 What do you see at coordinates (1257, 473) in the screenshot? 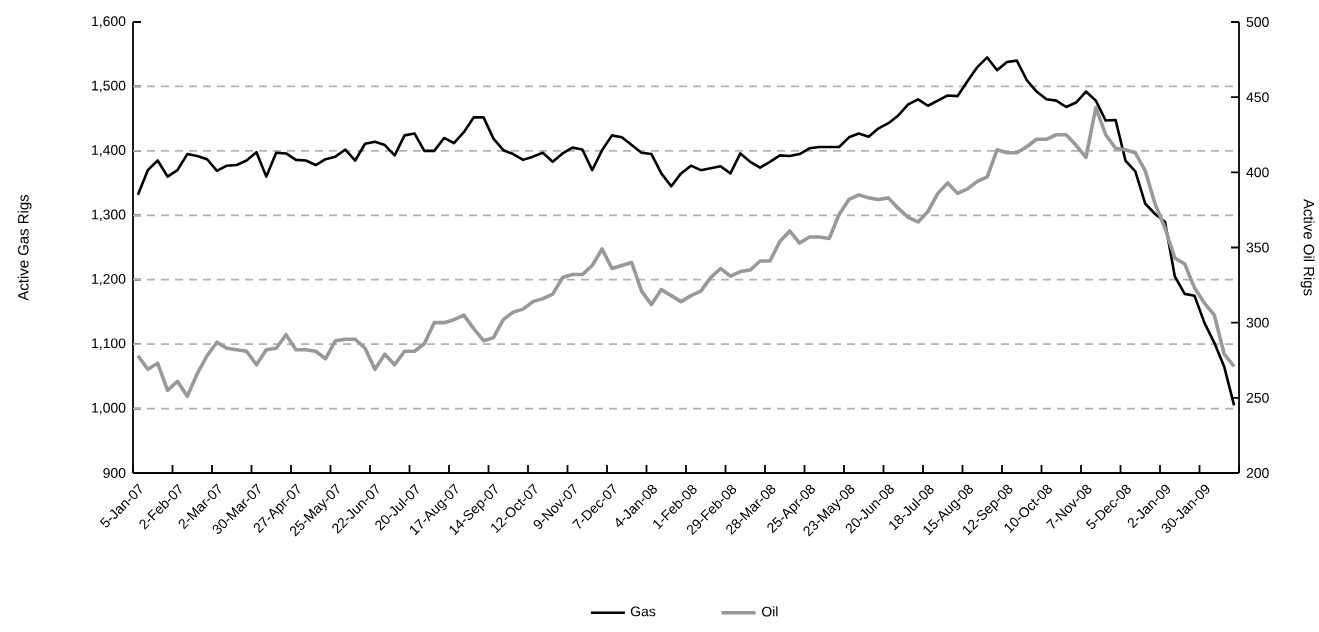
I see `y2-tick-label: 200` at bounding box center [1257, 473].